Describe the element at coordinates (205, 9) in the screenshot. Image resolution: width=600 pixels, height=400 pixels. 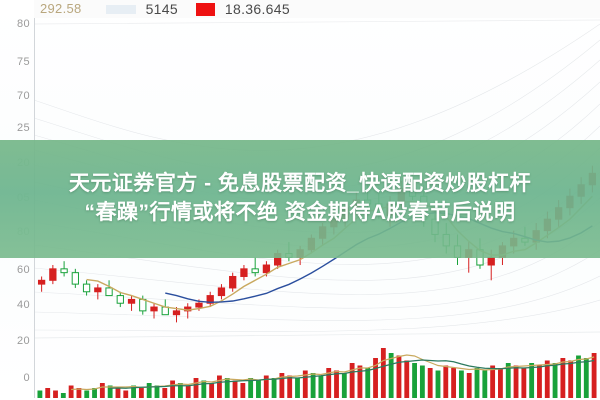
I see `red-color-swatch` at that location.